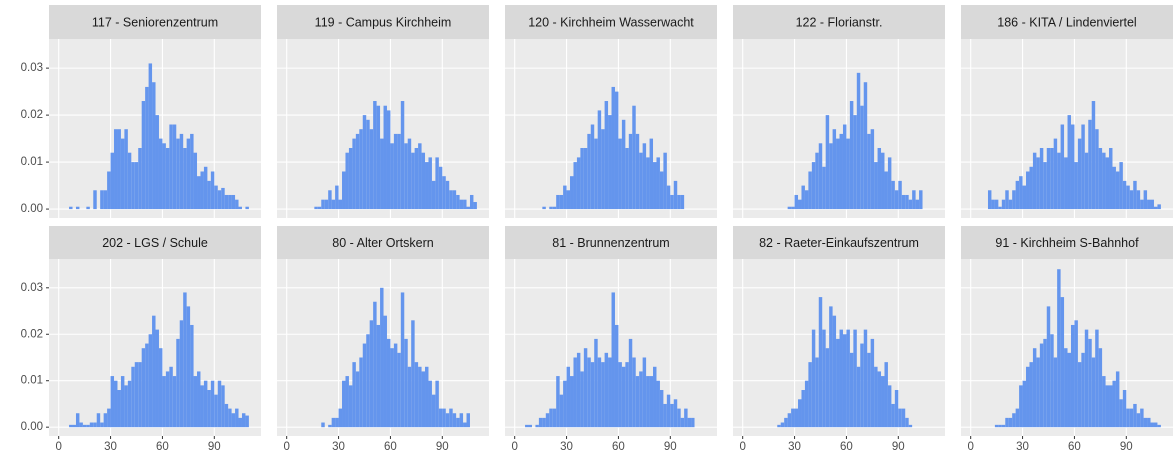 This screenshot has width=1173, height=454. I want to click on x-tick-label: 30, so click(338, 447).